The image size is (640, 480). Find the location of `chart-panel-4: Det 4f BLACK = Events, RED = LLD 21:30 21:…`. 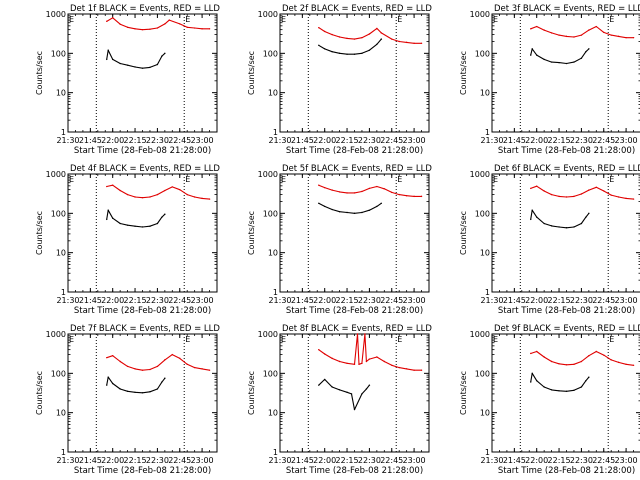

chart-panel-4: Det 4f BLACK = Events, RED = LLD 21:30 21:… is located at coordinates (127, 240).